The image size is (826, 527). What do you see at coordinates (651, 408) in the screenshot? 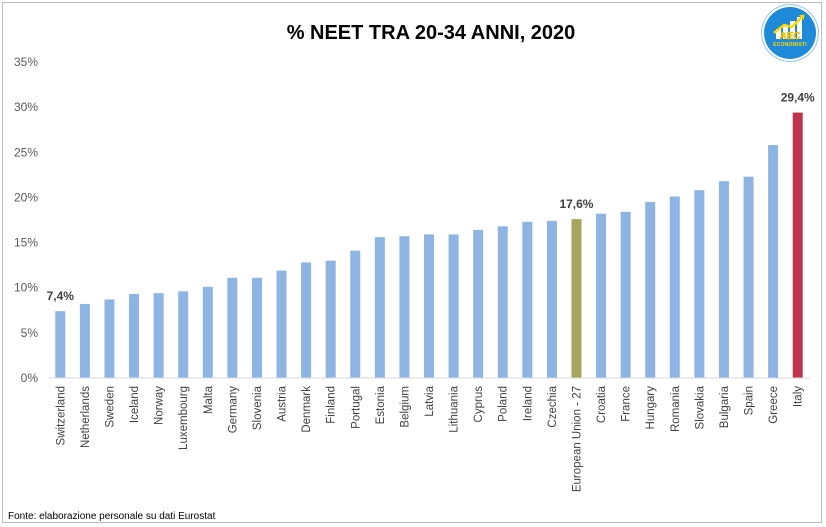
I see `x-category-label: Hungary` at bounding box center [651, 408].